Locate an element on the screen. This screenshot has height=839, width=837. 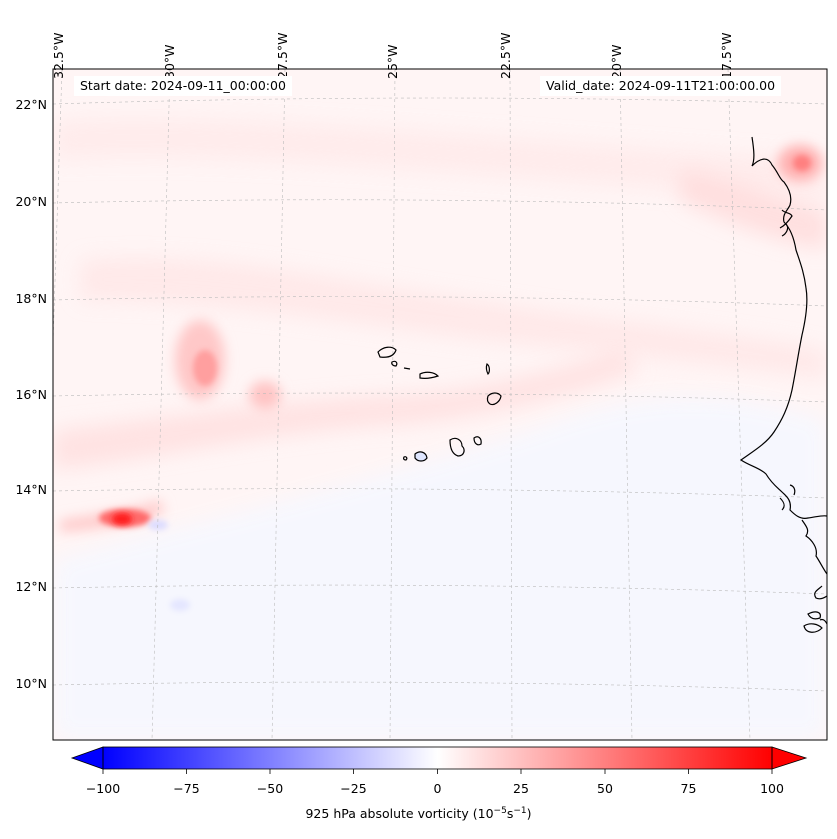
colorbar-tick: −100 is located at coordinates (103, 788).